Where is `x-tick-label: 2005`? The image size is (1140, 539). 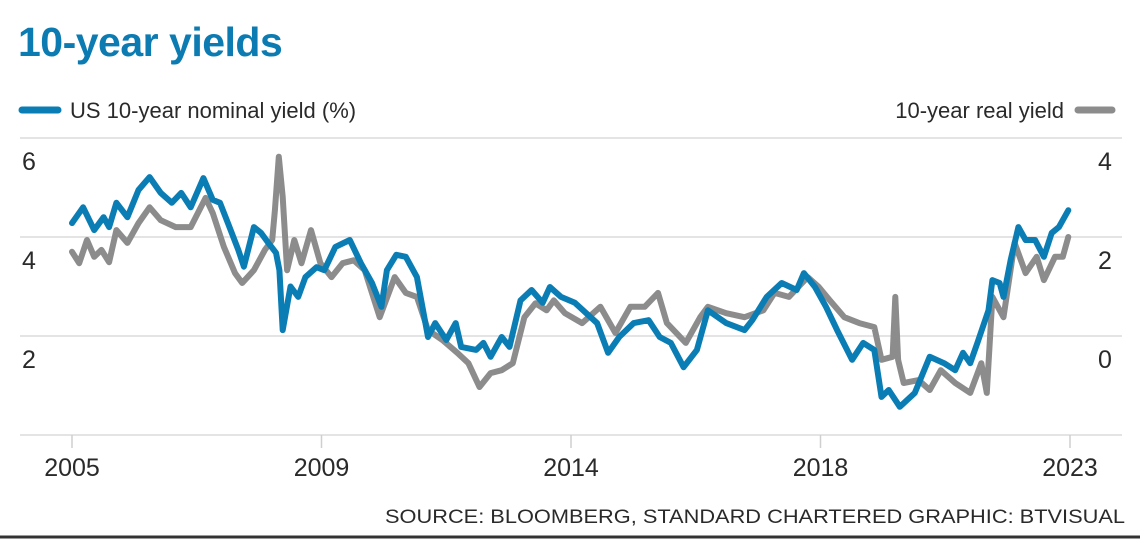
x-tick-label: 2005 is located at coordinates (72, 468).